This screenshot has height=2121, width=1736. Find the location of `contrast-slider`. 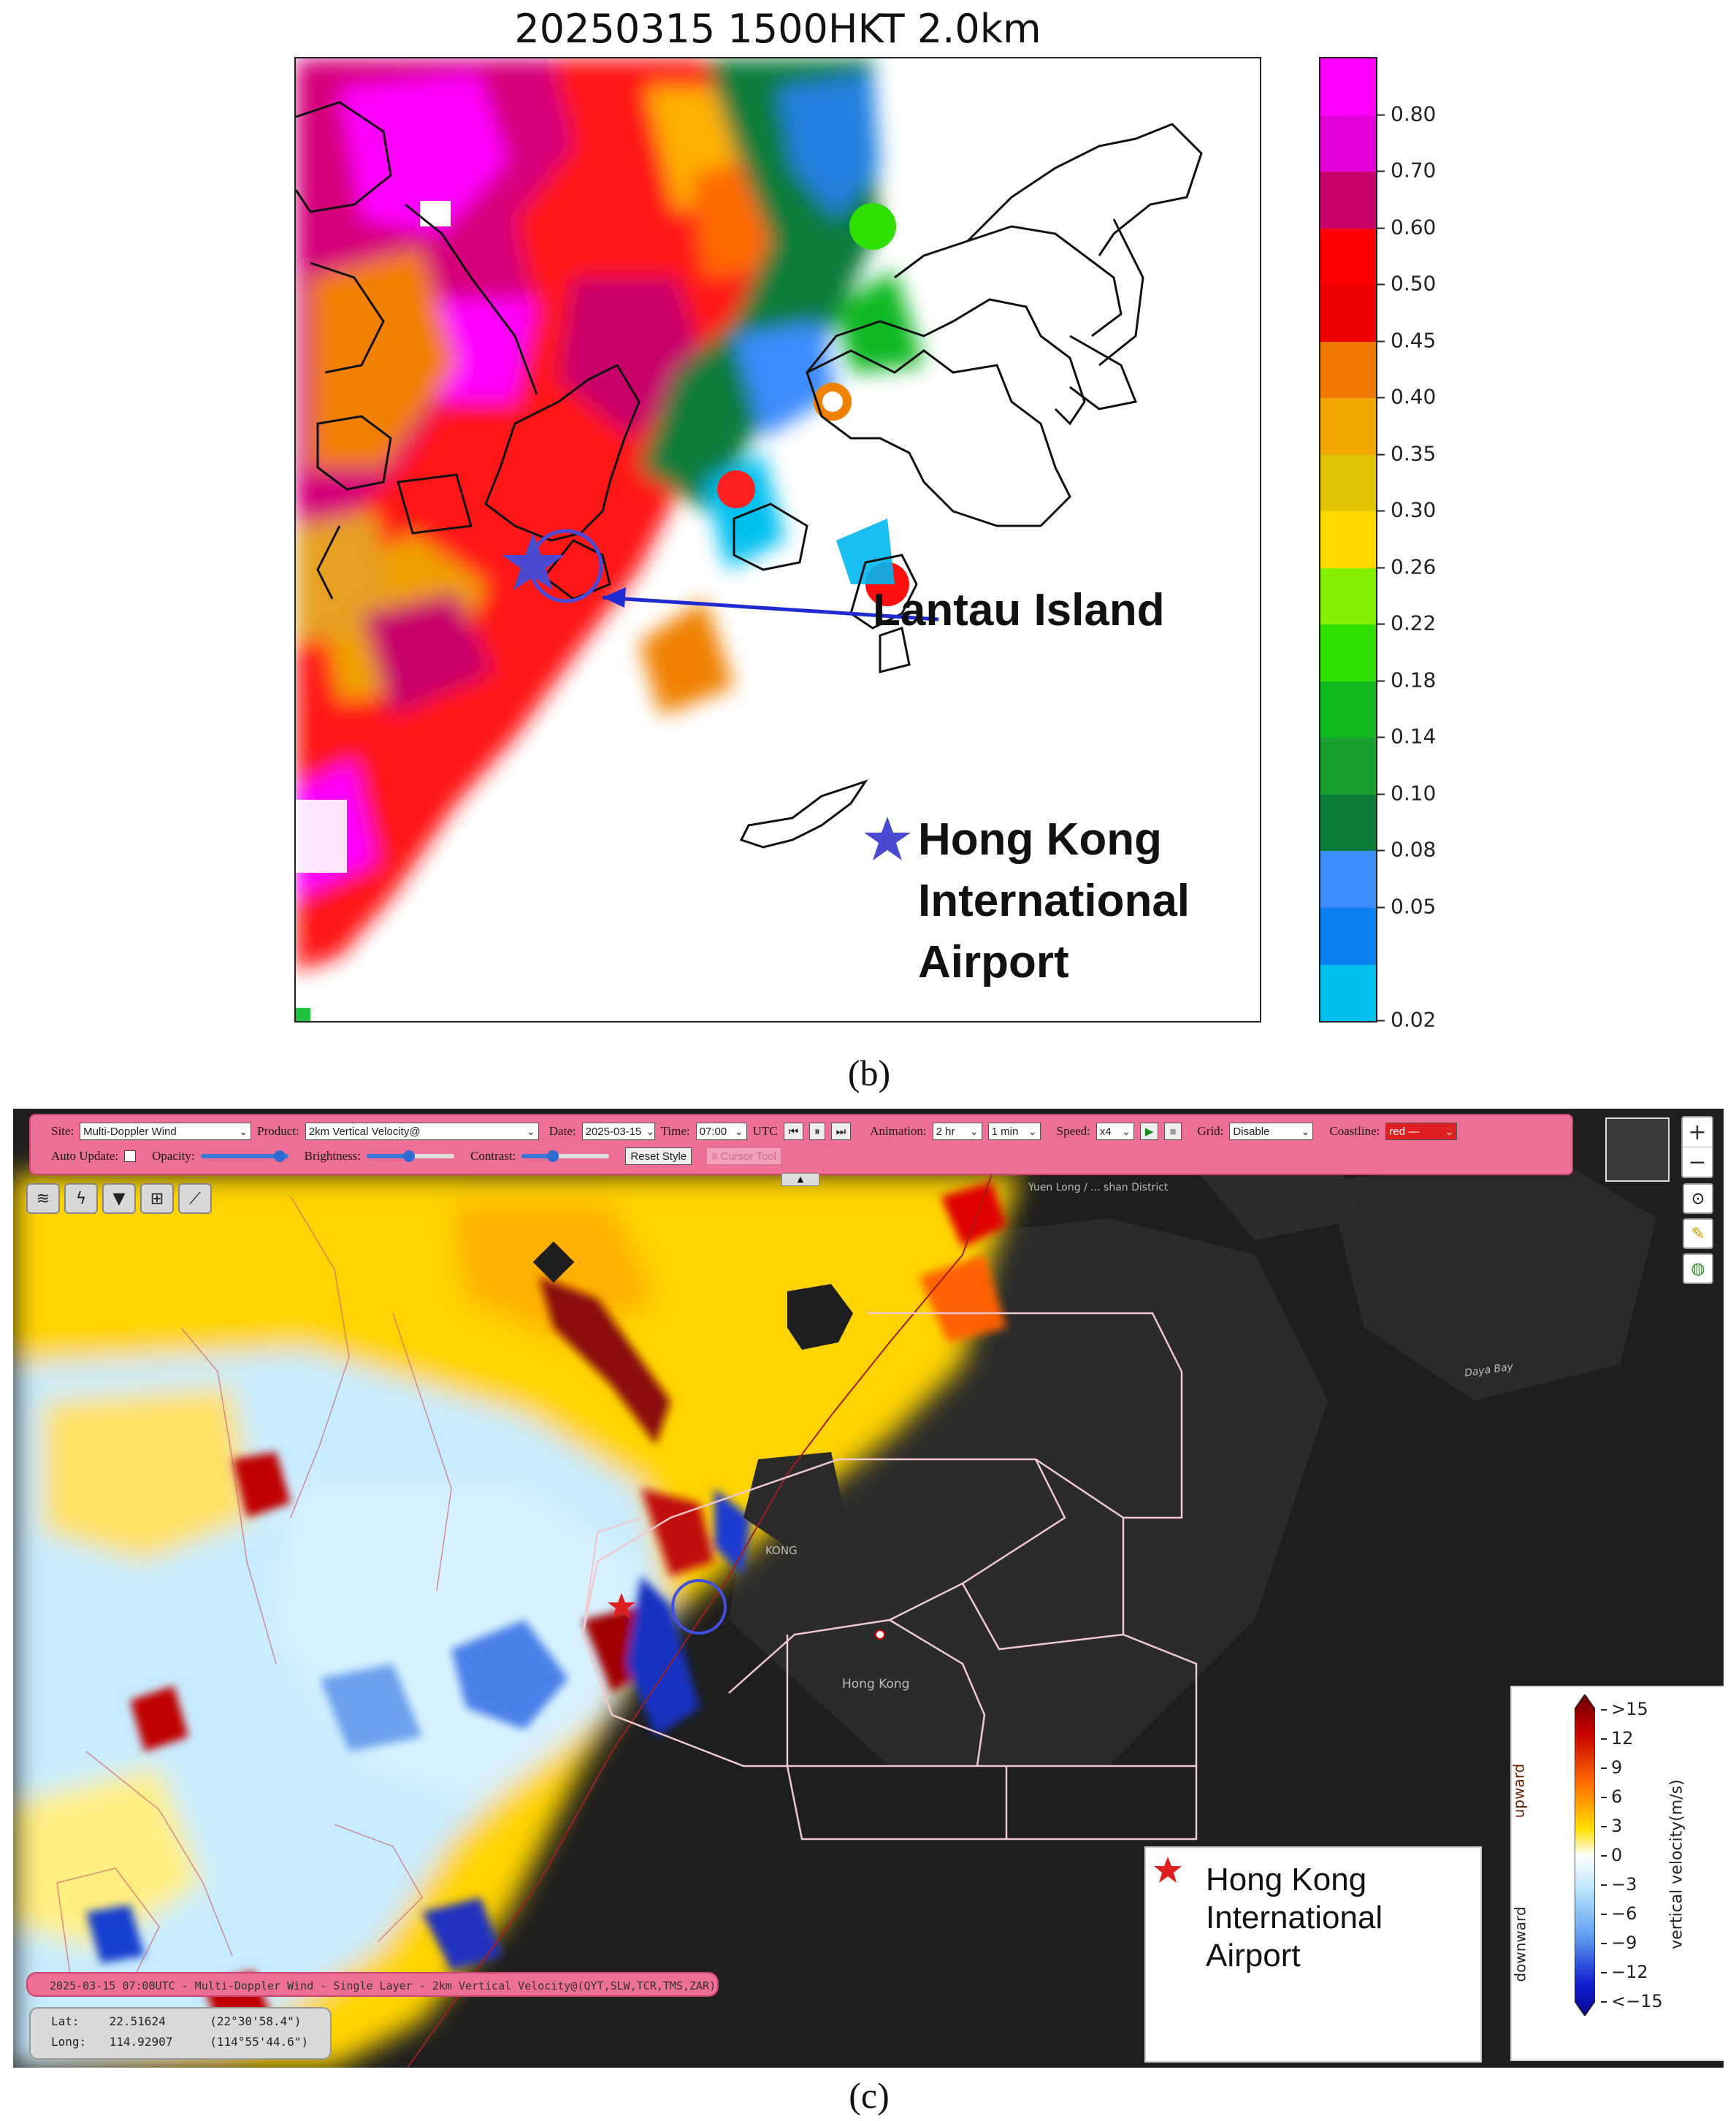

contrast-slider is located at coordinates (565, 1156).